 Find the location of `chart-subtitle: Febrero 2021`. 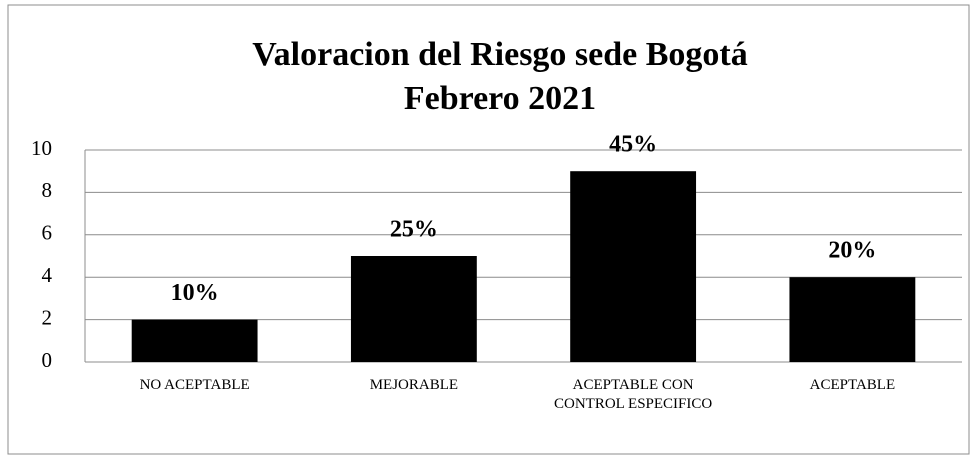

chart-subtitle: Febrero 2021 is located at coordinates (500, 98).